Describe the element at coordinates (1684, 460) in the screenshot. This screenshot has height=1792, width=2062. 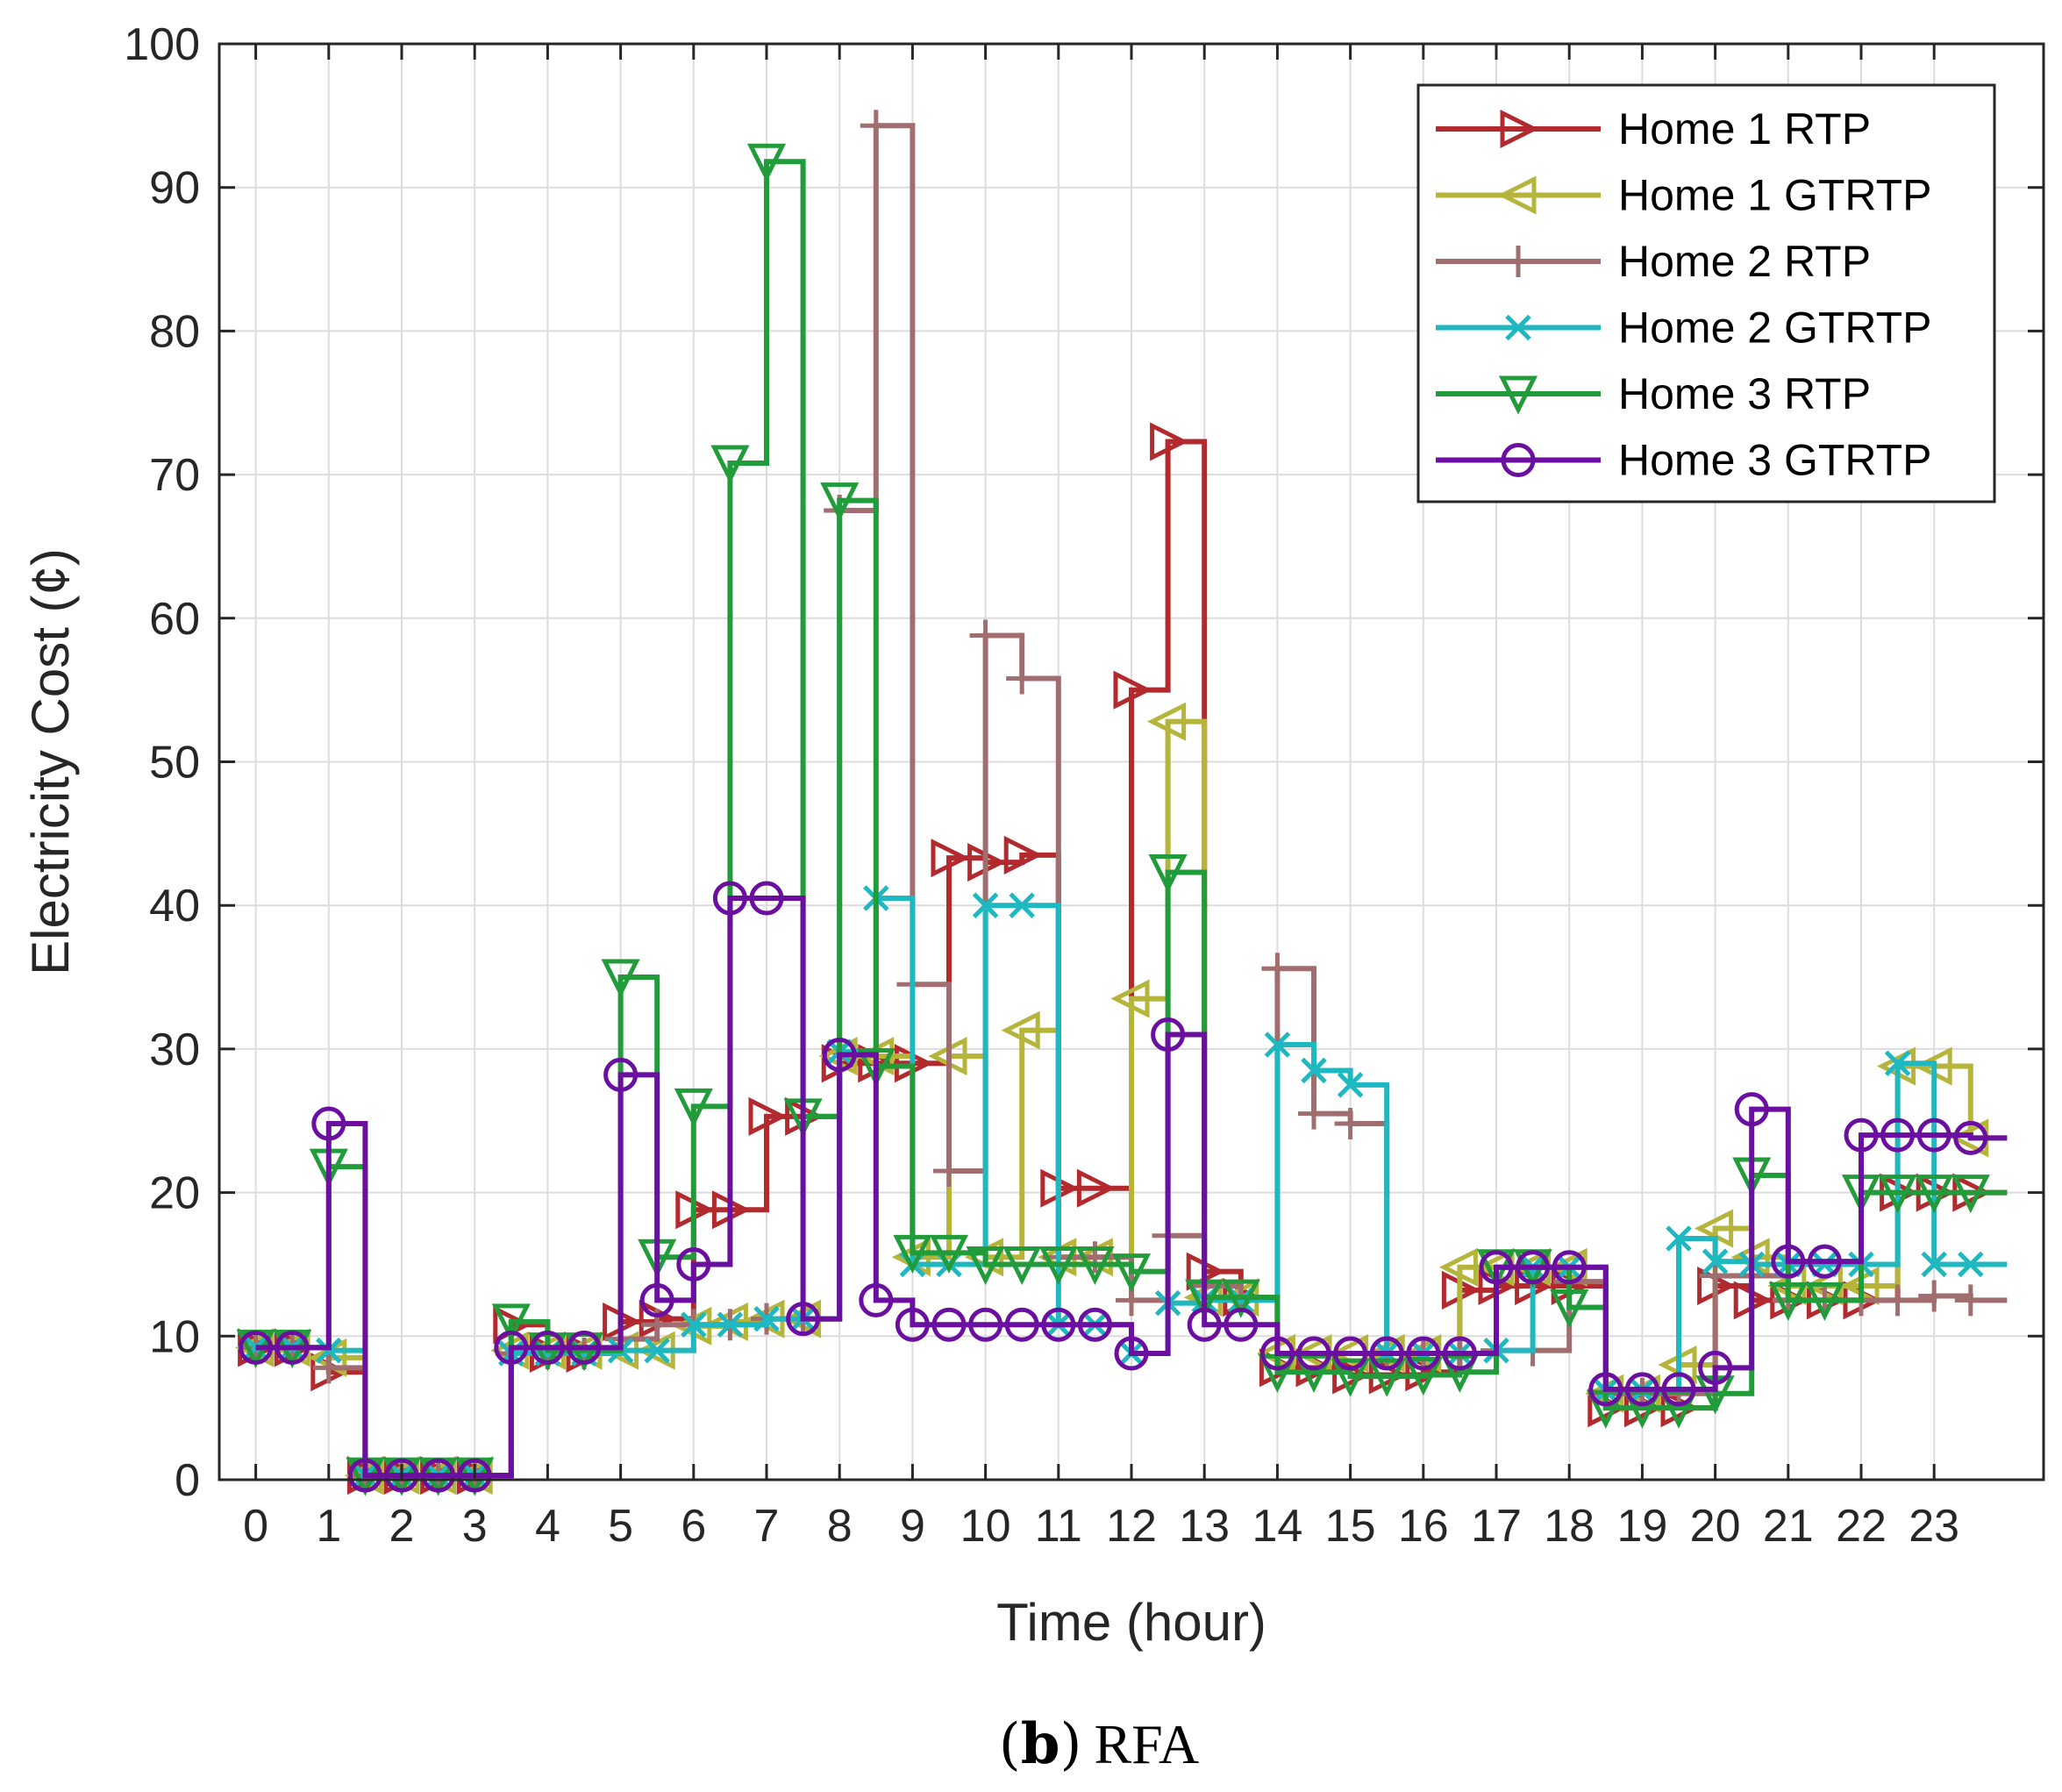
I see `legend-item: Home 3 GTRTP` at that location.